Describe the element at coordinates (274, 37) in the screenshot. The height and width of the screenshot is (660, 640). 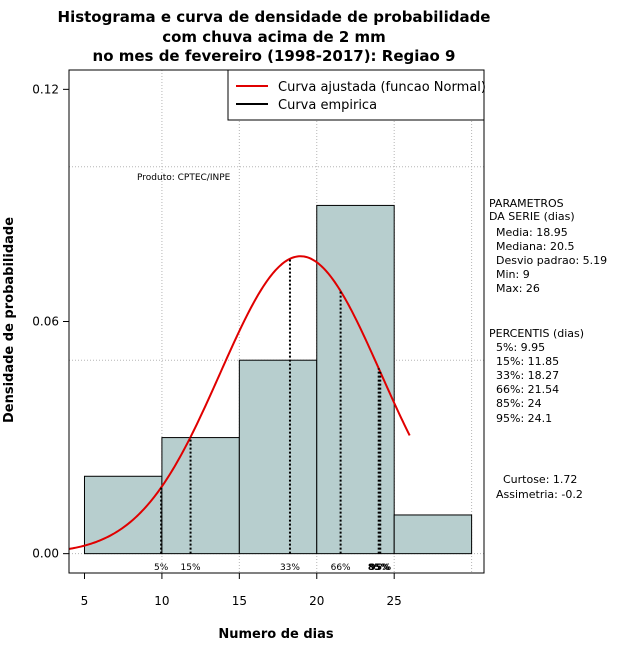
I see `chart-title-line-2: com chuva acima de 2 mm` at that location.